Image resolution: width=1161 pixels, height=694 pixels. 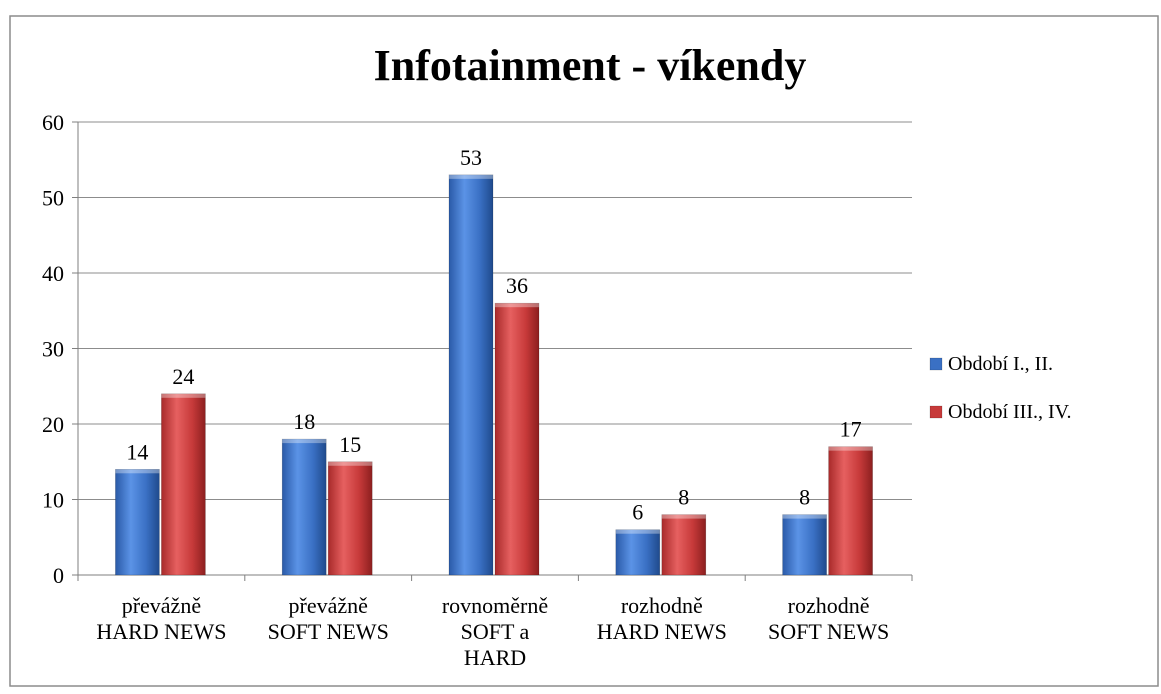 What do you see at coordinates (183, 376) in the screenshot?
I see `data-label: 24` at bounding box center [183, 376].